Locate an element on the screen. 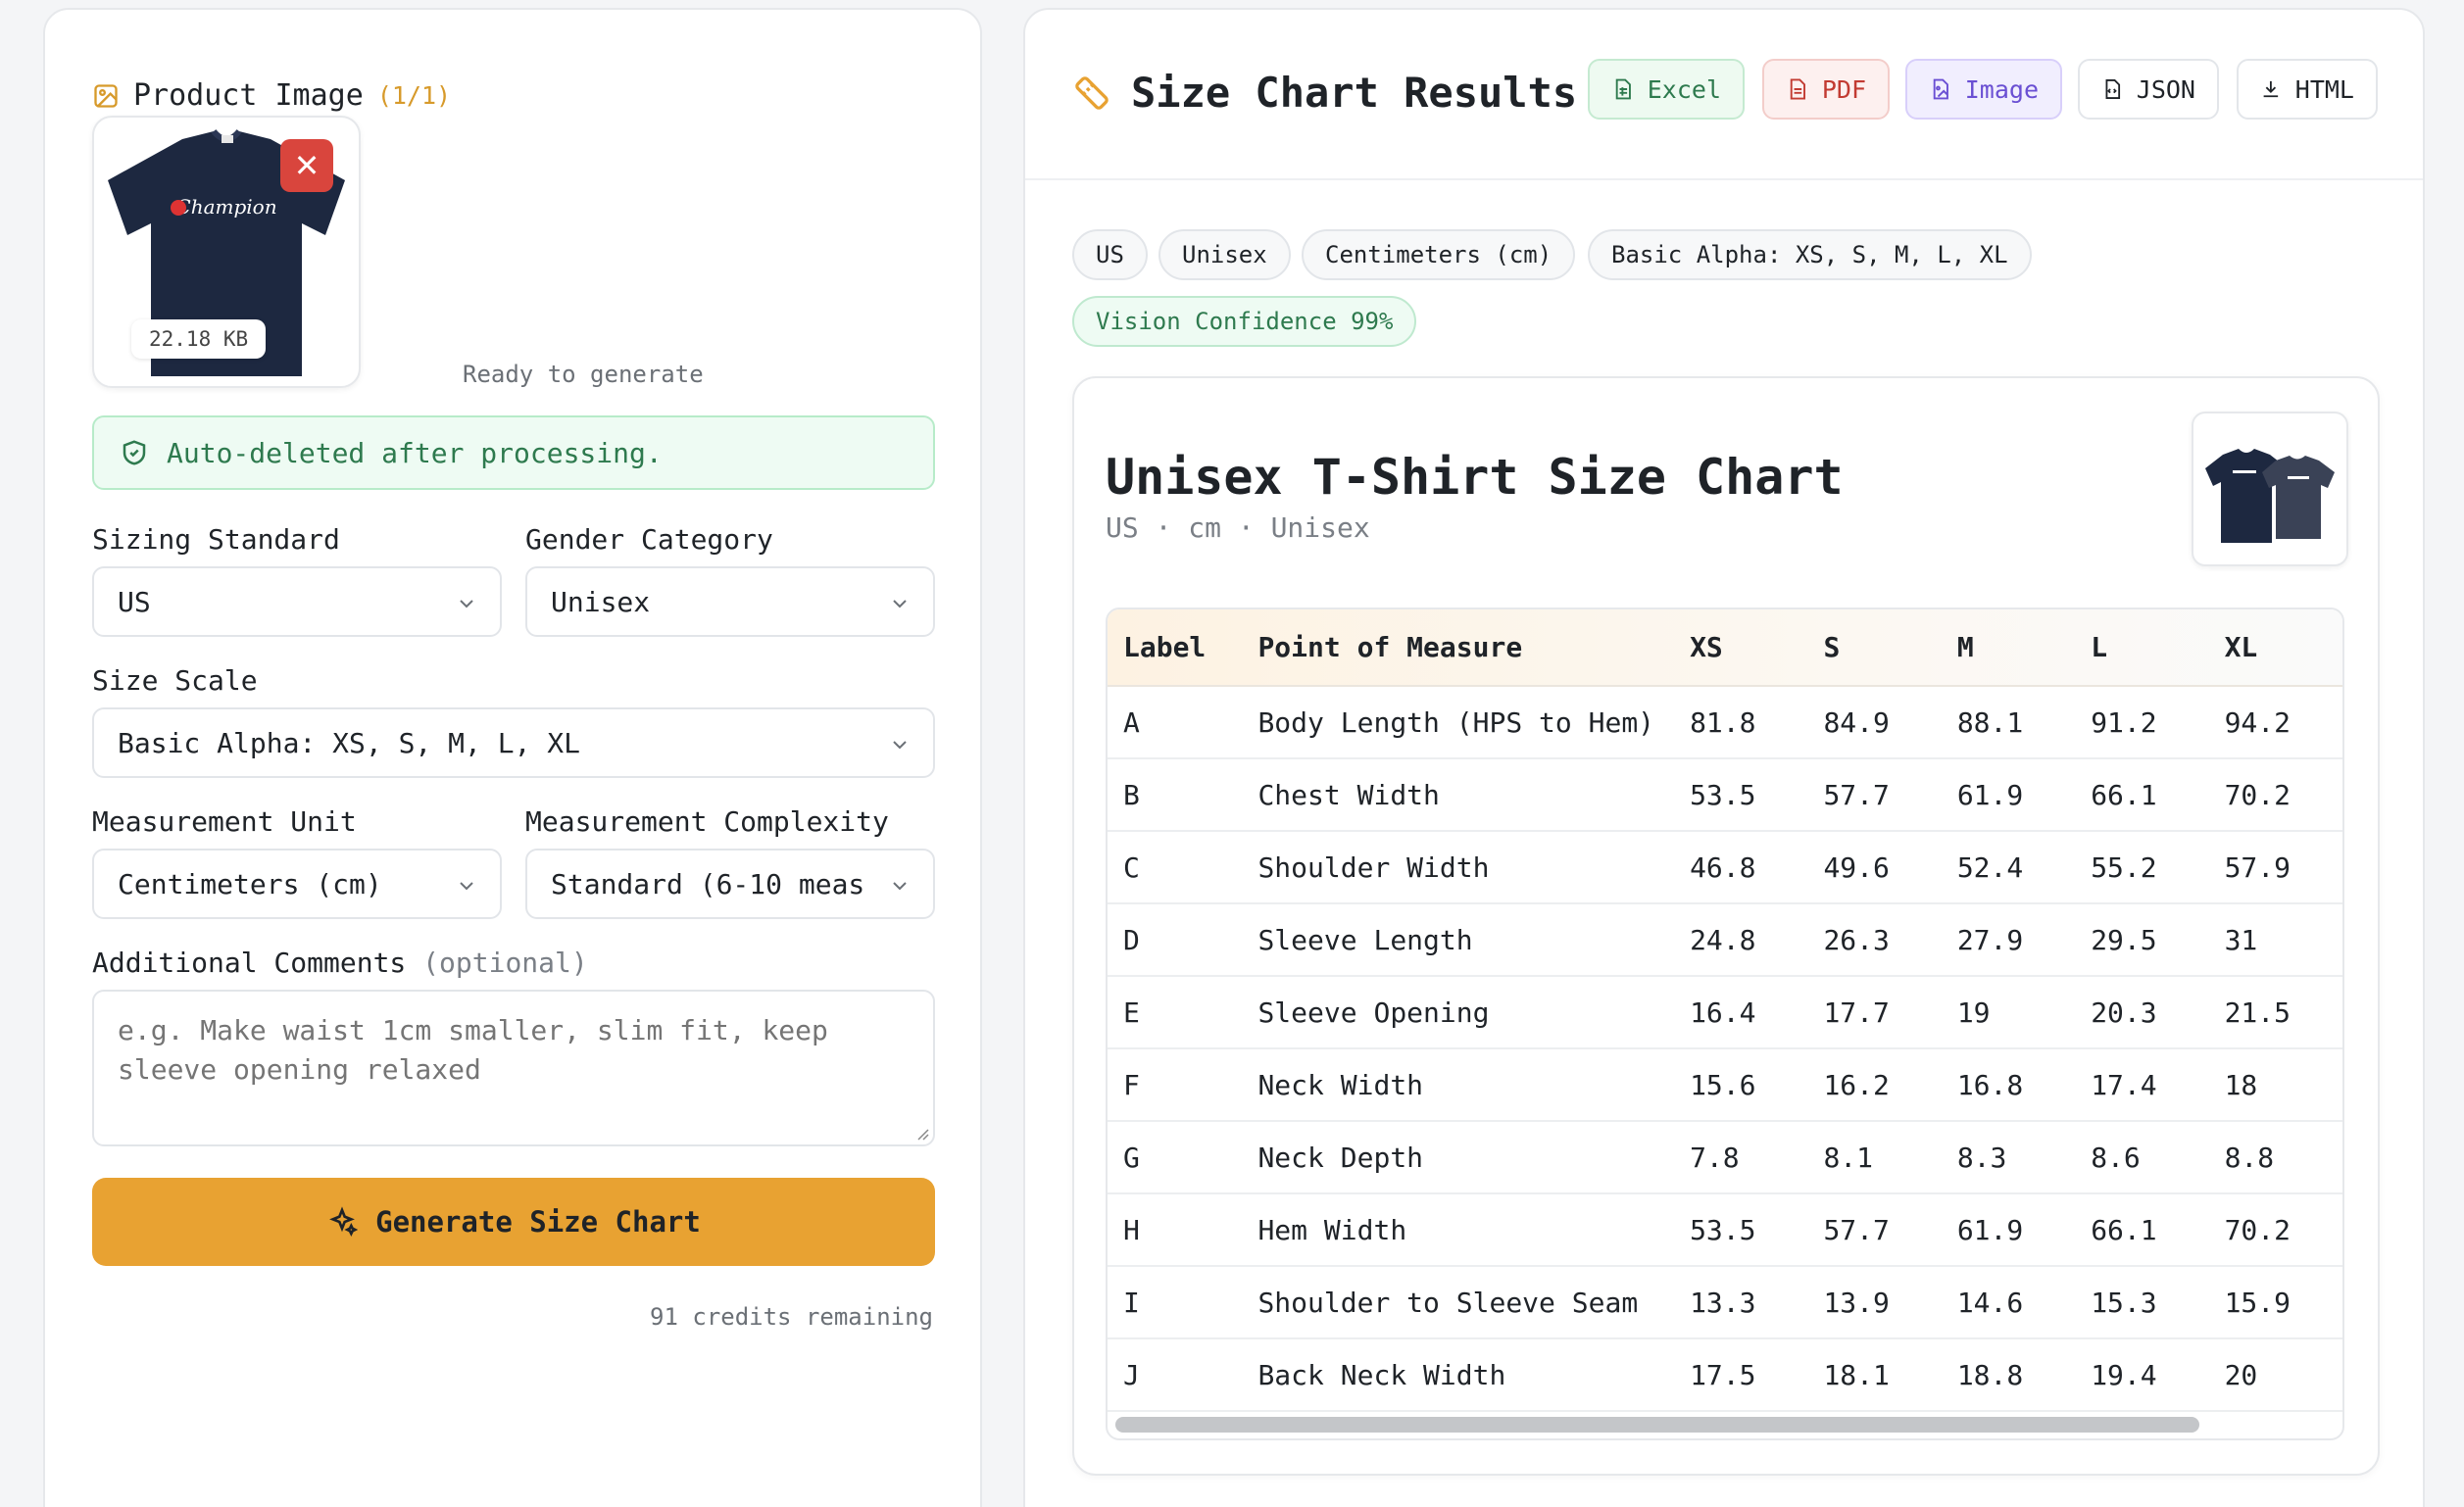 The width and height of the screenshot is (2464, 1507). export-image-label: Image is located at coordinates (2002, 89).